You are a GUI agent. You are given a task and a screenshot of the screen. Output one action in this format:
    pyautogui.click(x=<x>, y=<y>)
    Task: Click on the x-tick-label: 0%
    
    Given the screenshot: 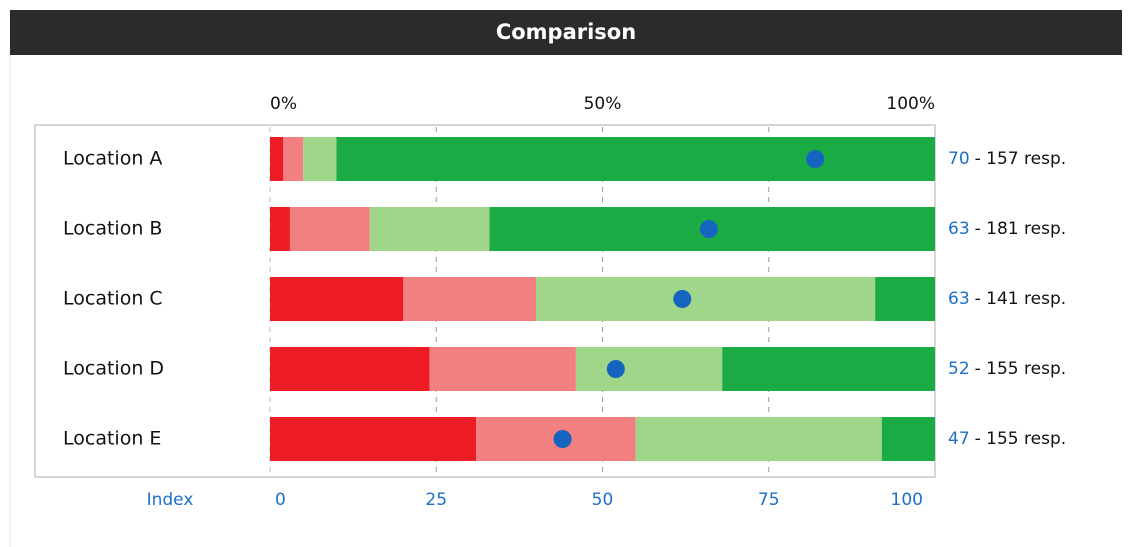 What is the action you would take?
    pyautogui.click(x=283, y=104)
    